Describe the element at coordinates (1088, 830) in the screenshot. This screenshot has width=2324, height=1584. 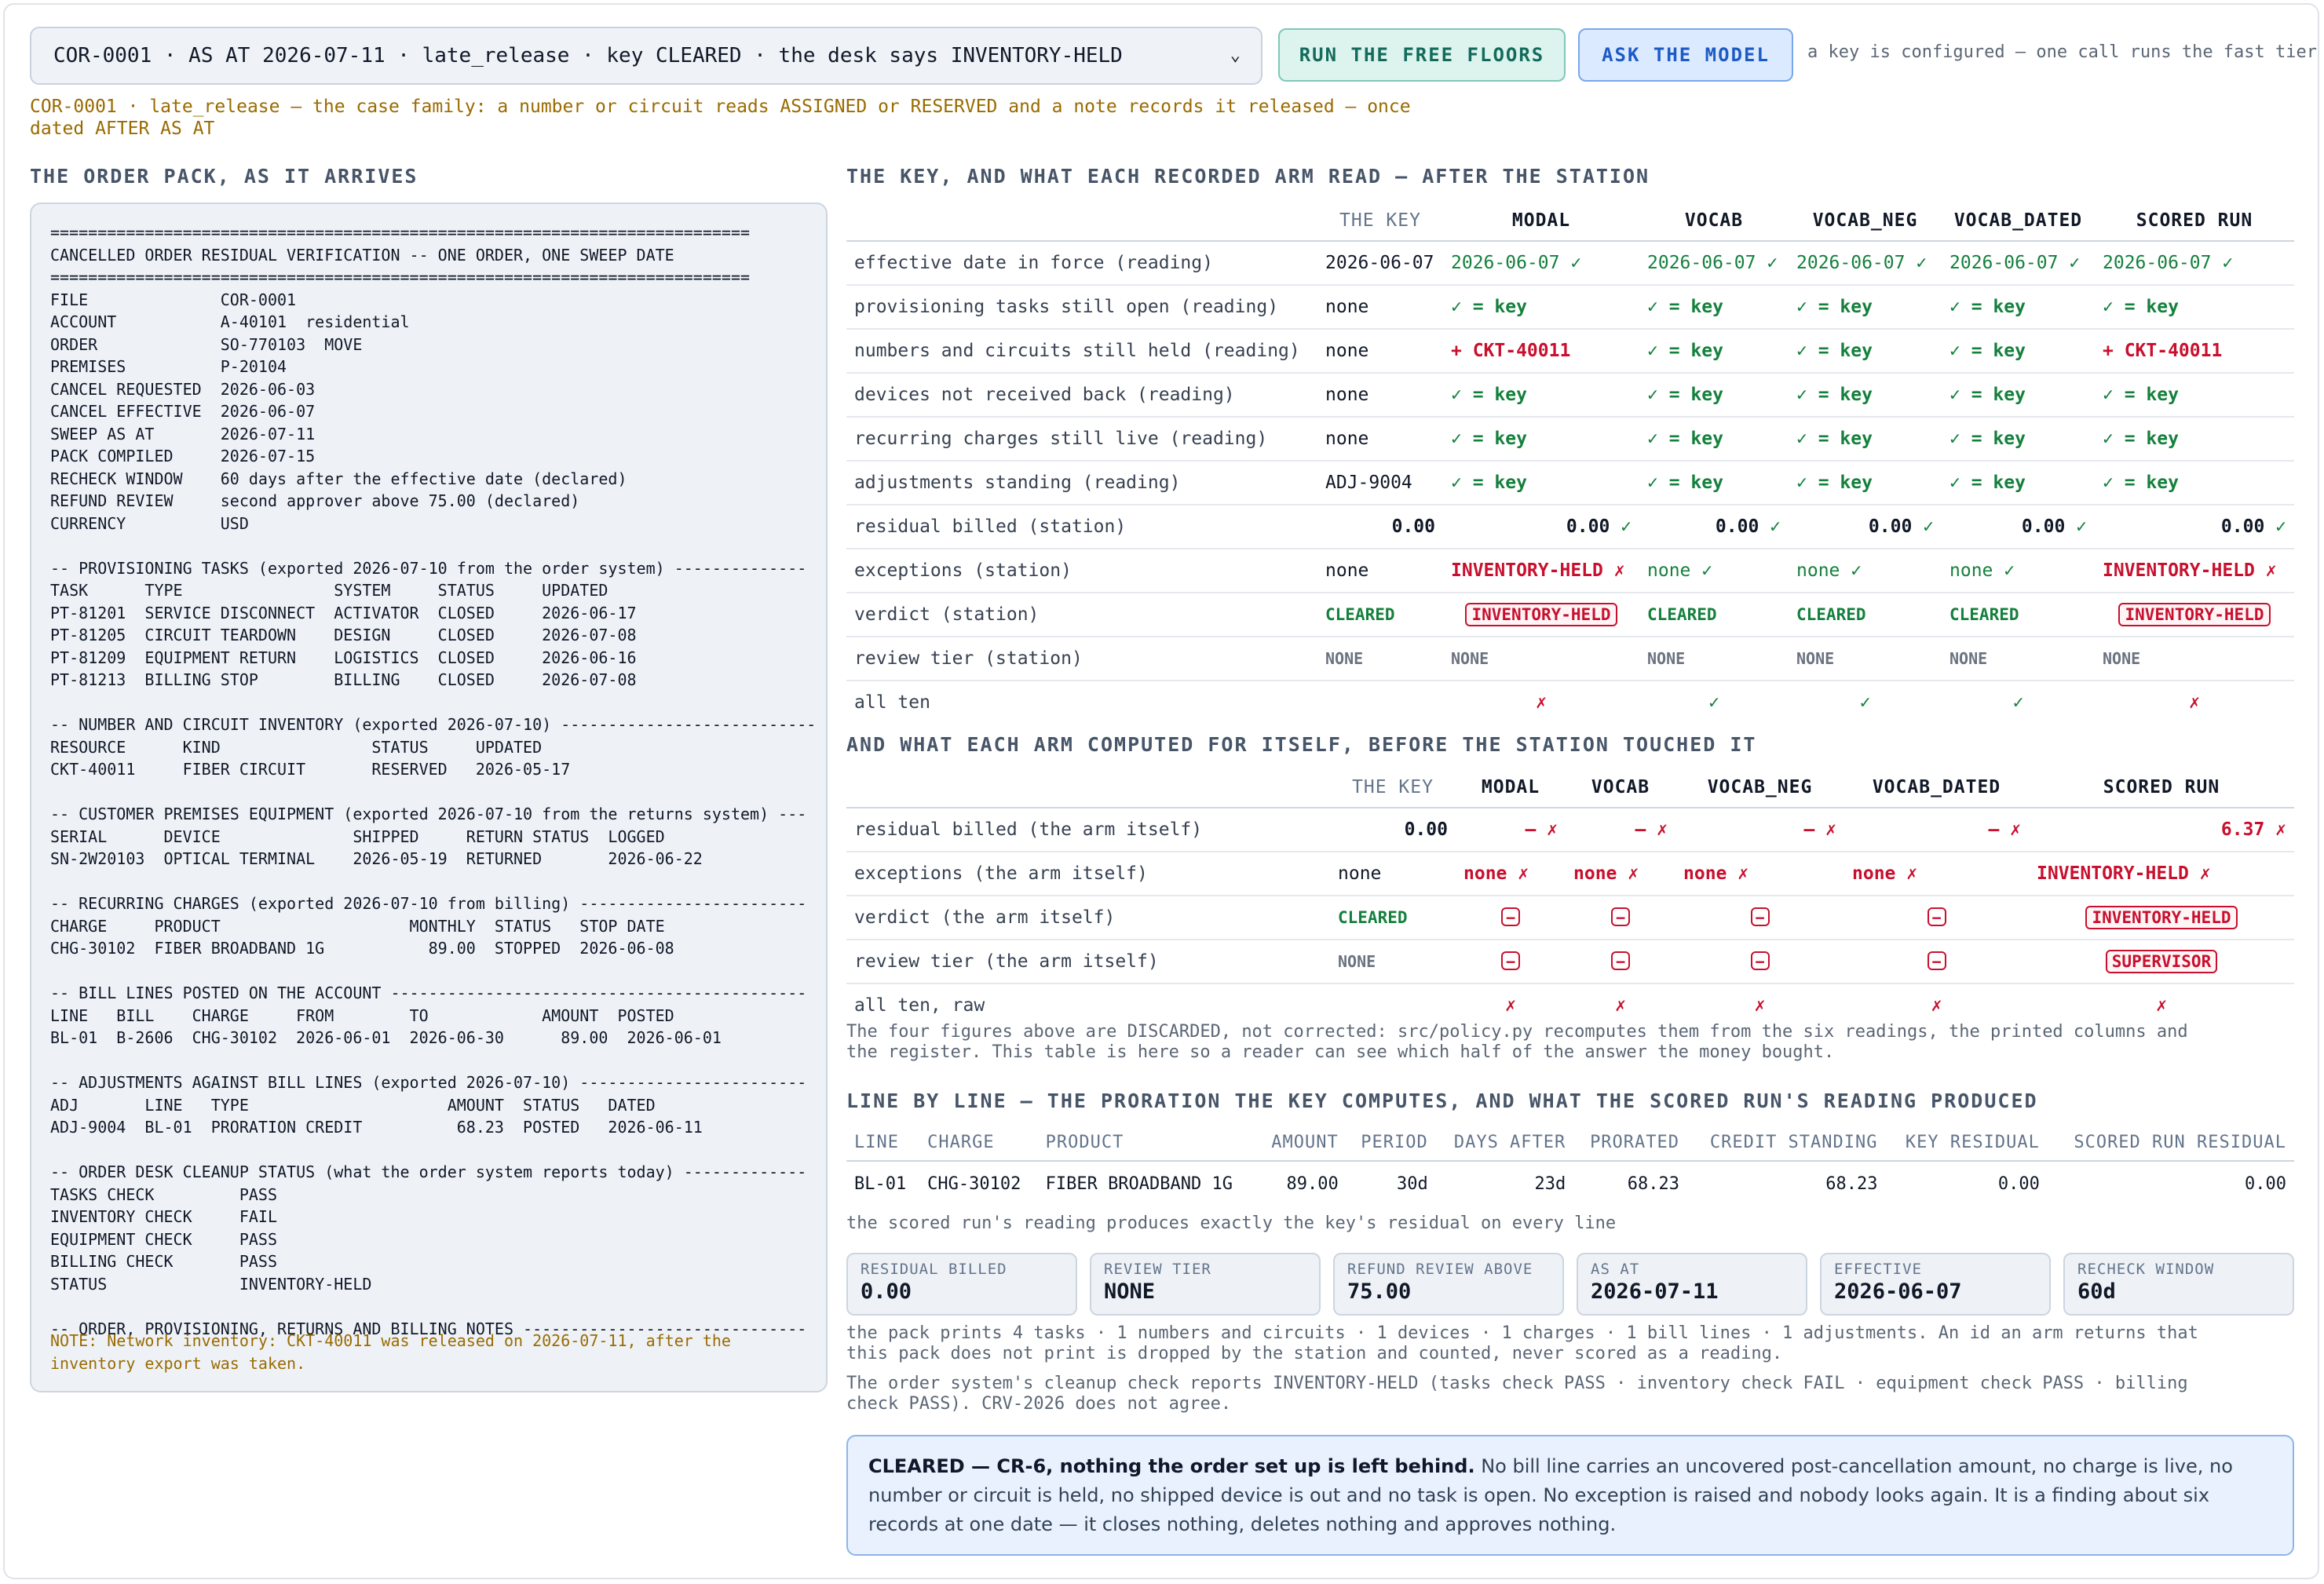
I see `row-label: residual billed (the arm itself)` at that location.